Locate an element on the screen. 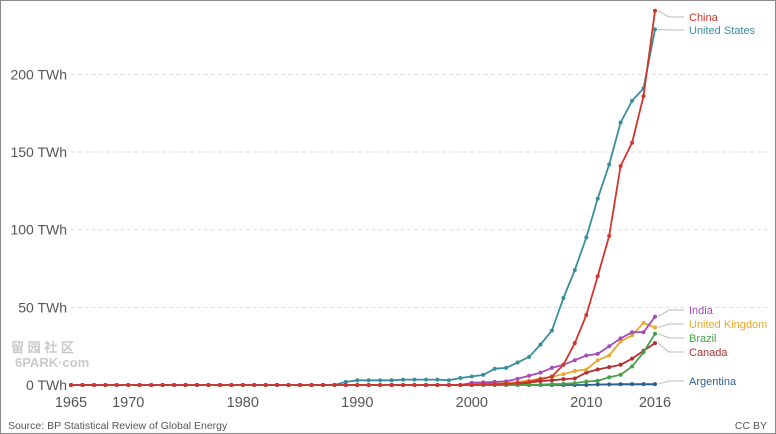 This screenshot has width=776, height=434. x-tick-label: 1965 is located at coordinates (71, 403).